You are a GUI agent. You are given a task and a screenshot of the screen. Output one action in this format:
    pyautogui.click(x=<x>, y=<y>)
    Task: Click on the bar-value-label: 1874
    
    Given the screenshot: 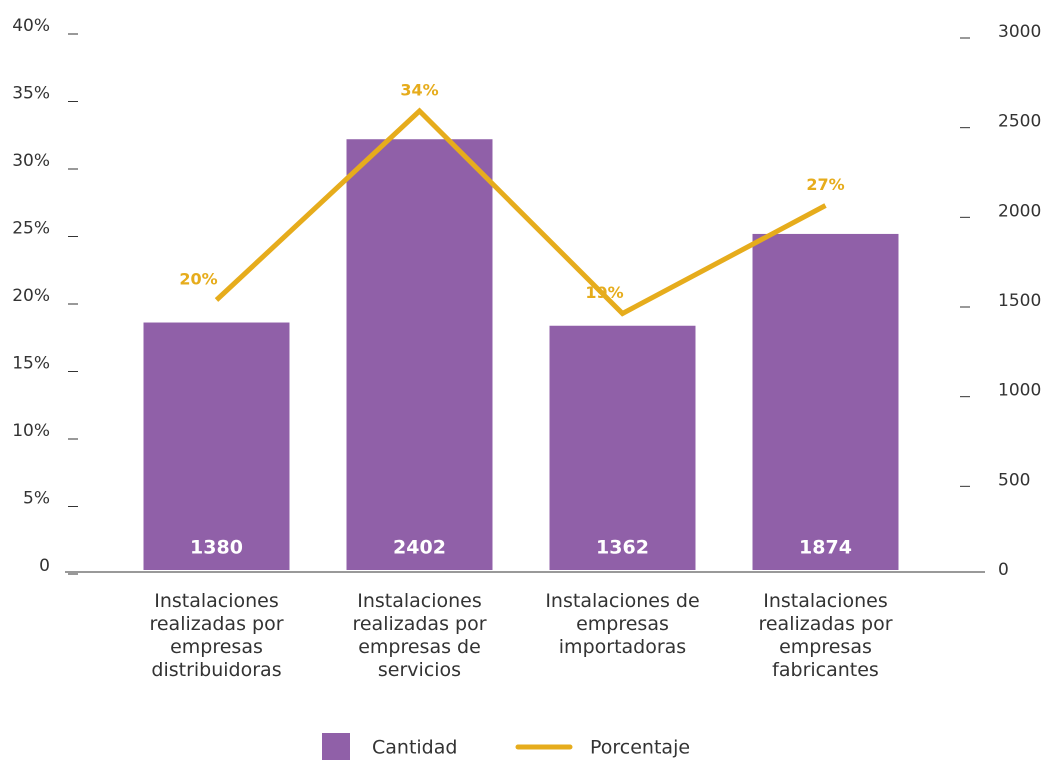 What is the action you would take?
    pyautogui.click(x=825, y=548)
    